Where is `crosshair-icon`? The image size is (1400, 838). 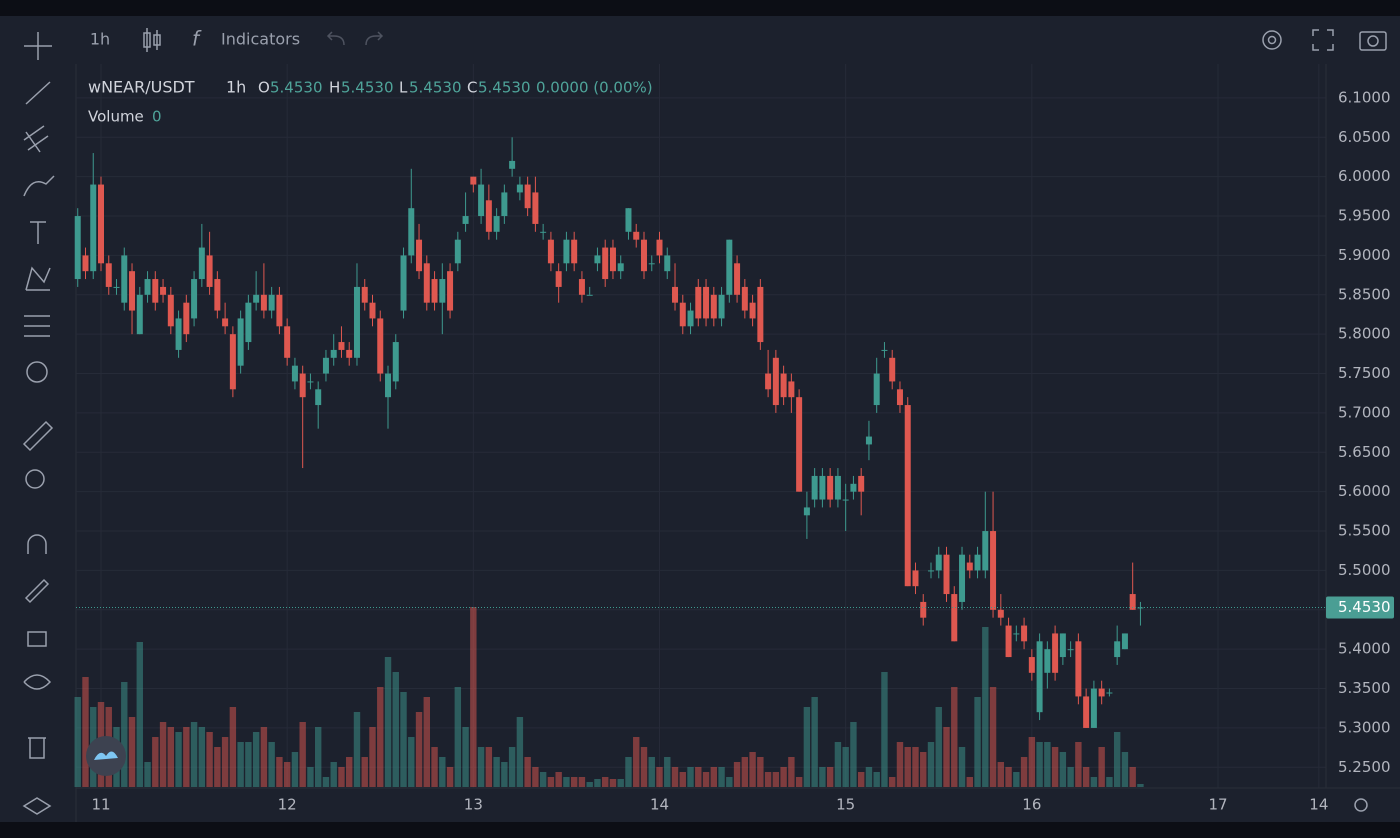 crosshair-icon is located at coordinates (38, 46).